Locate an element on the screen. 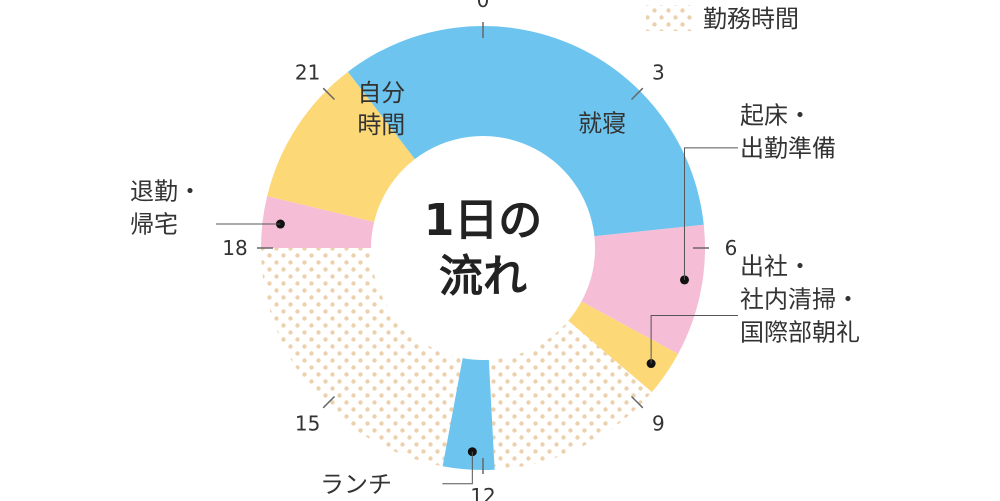  callout-label: 起床・ is located at coordinates (776, 115).